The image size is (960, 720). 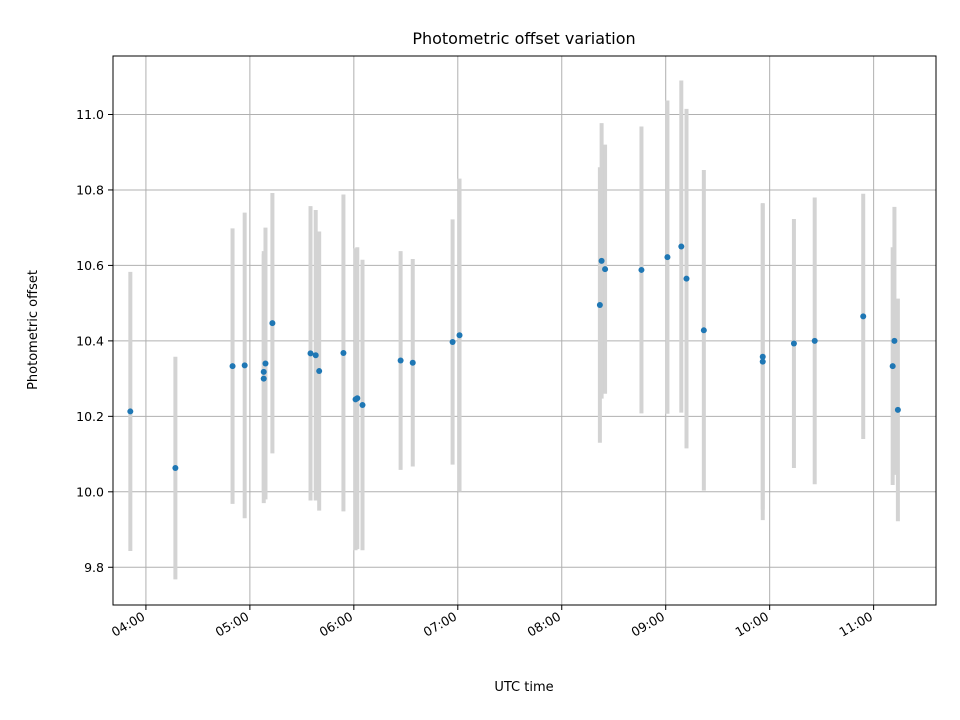 What do you see at coordinates (232, 624) in the screenshot?
I see `x-tick-label: 05:00` at bounding box center [232, 624].